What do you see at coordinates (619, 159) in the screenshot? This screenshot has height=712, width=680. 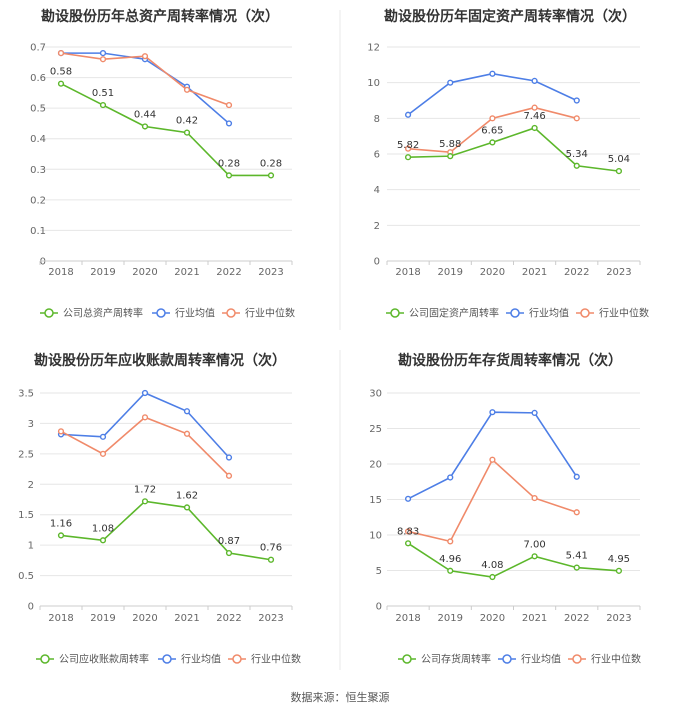 I see `data-label: 5.04` at bounding box center [619, 159].